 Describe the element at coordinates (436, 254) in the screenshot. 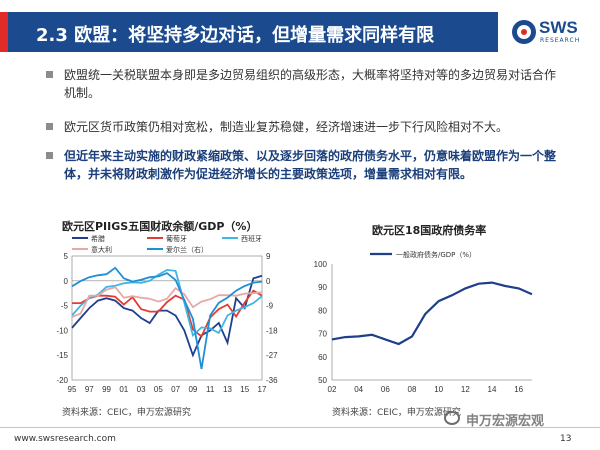

I see `legend-label: 一般政府债务/GDP（%）` at that location.